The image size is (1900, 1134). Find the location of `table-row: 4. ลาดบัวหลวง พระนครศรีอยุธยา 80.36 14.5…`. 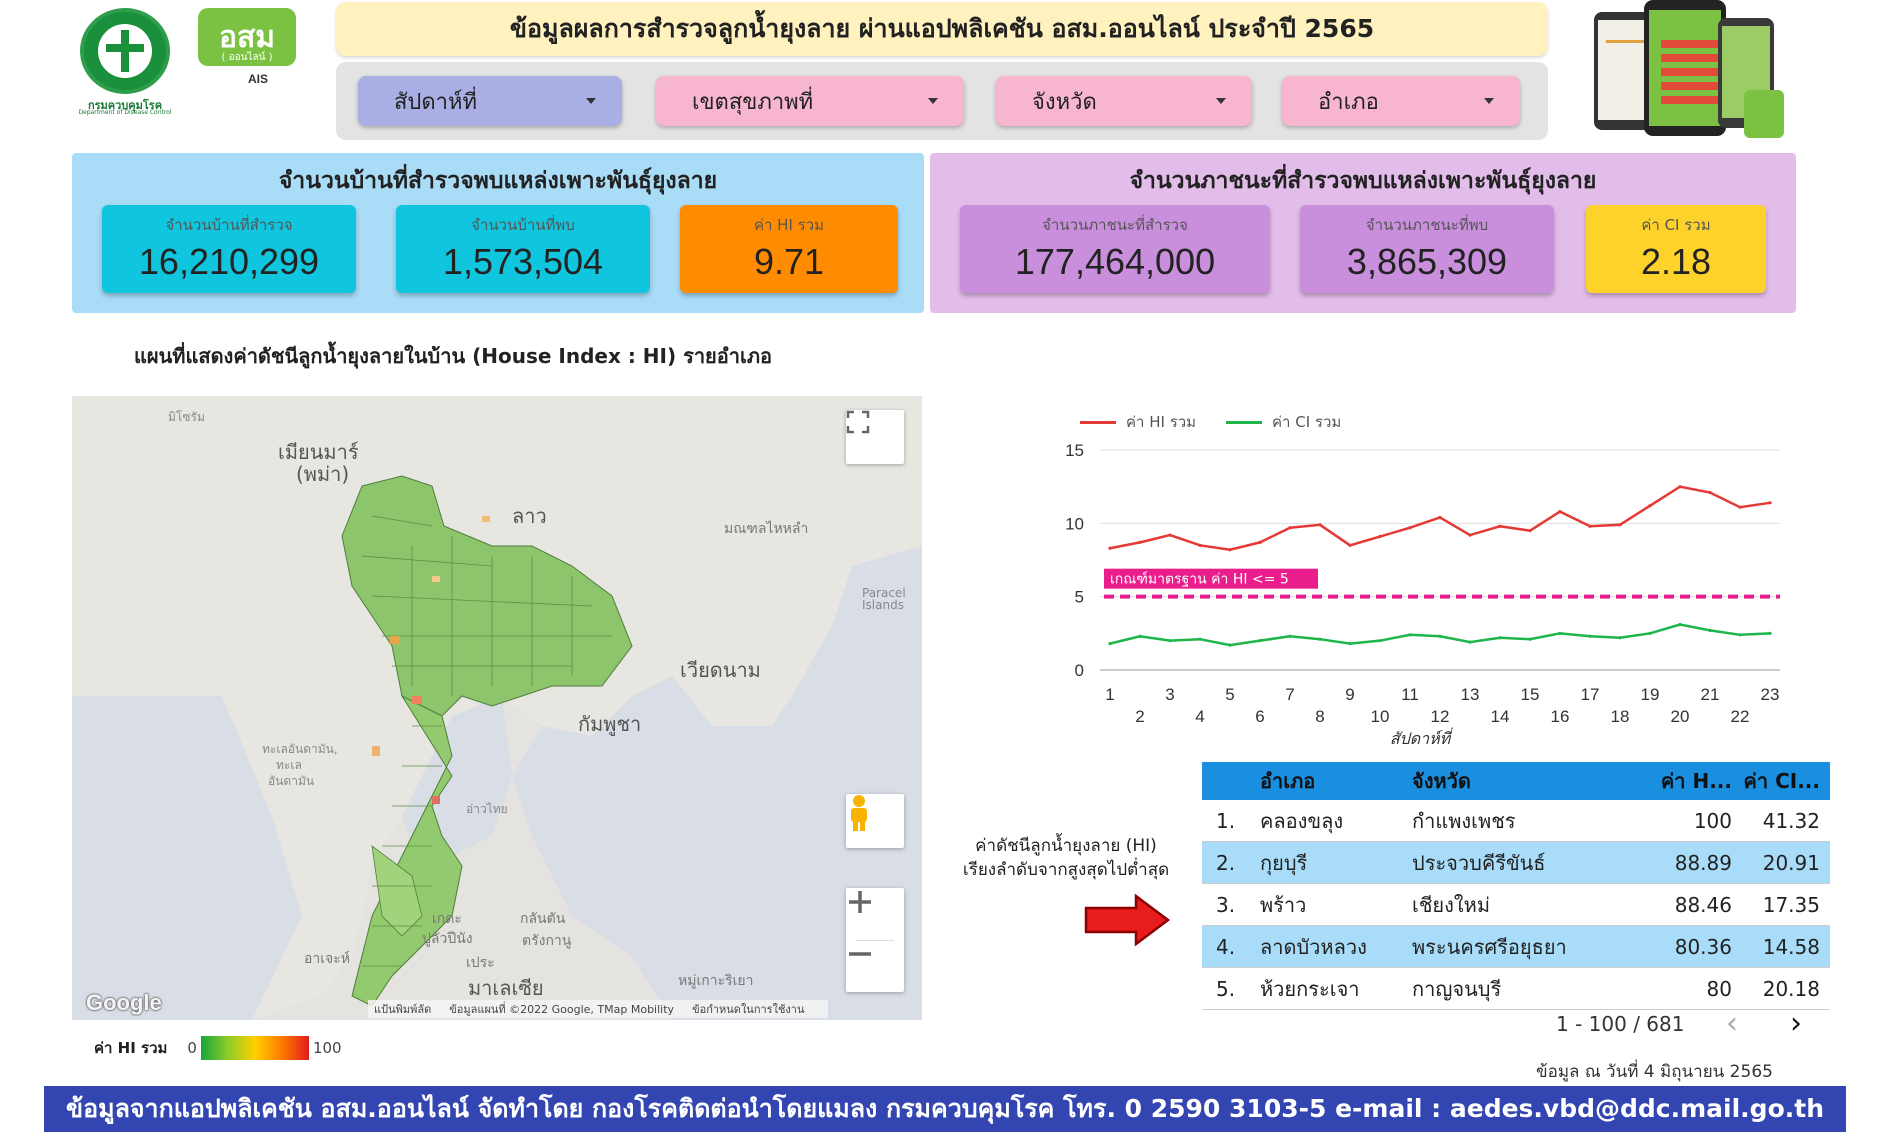

table-row: 4. ลาดบัวหลวง พระนครศรีอยุธยา 80.36 14.5… is located at coordinates (1516, 947).